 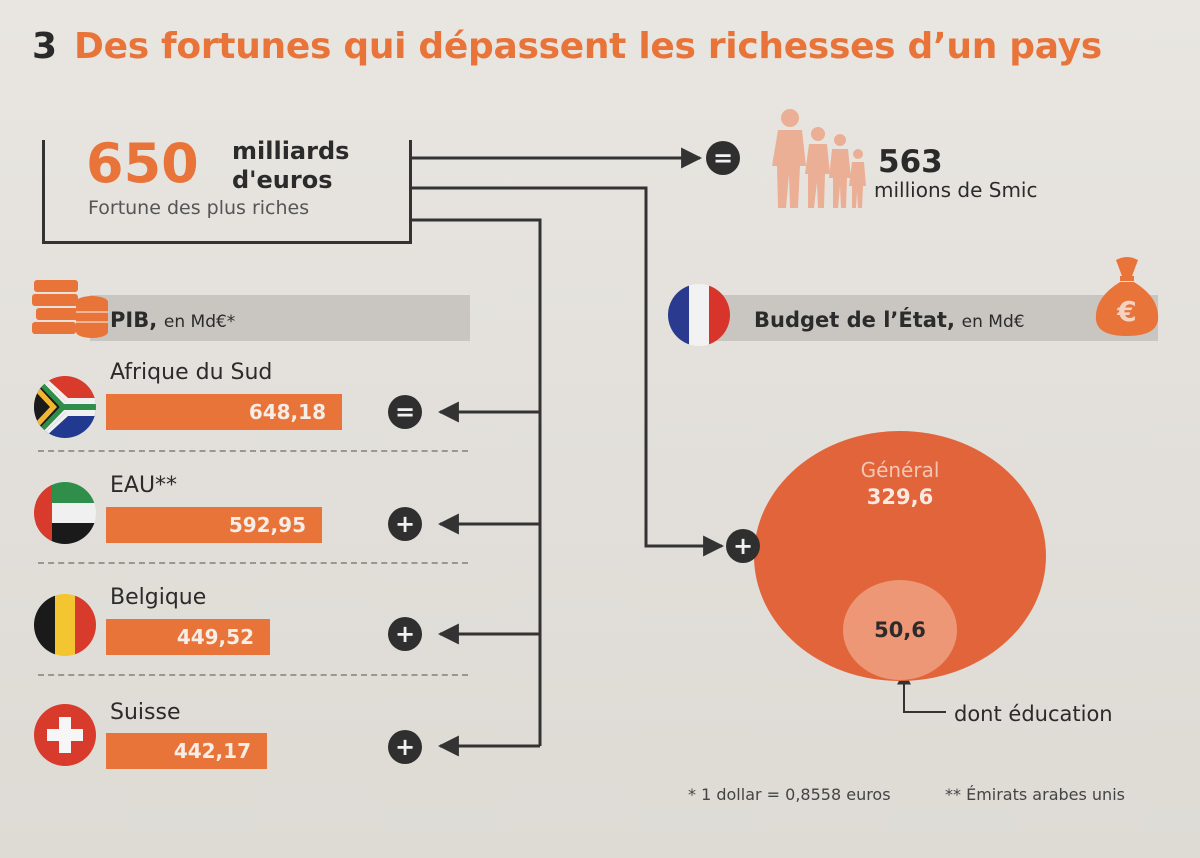 What do you see at coordinates (142, 163) in the screenshot?
I see `fortune-value: 650` at bounding box center [142, 163].